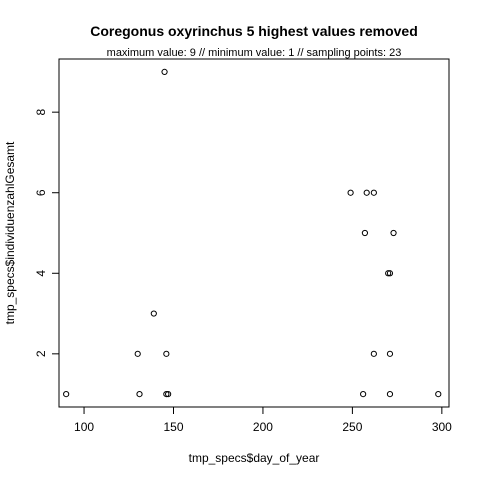  What do you see at coordinates (263, 427) in the screenshot?
I see `x-tick-label: 200` at bounding box center [263, 427].